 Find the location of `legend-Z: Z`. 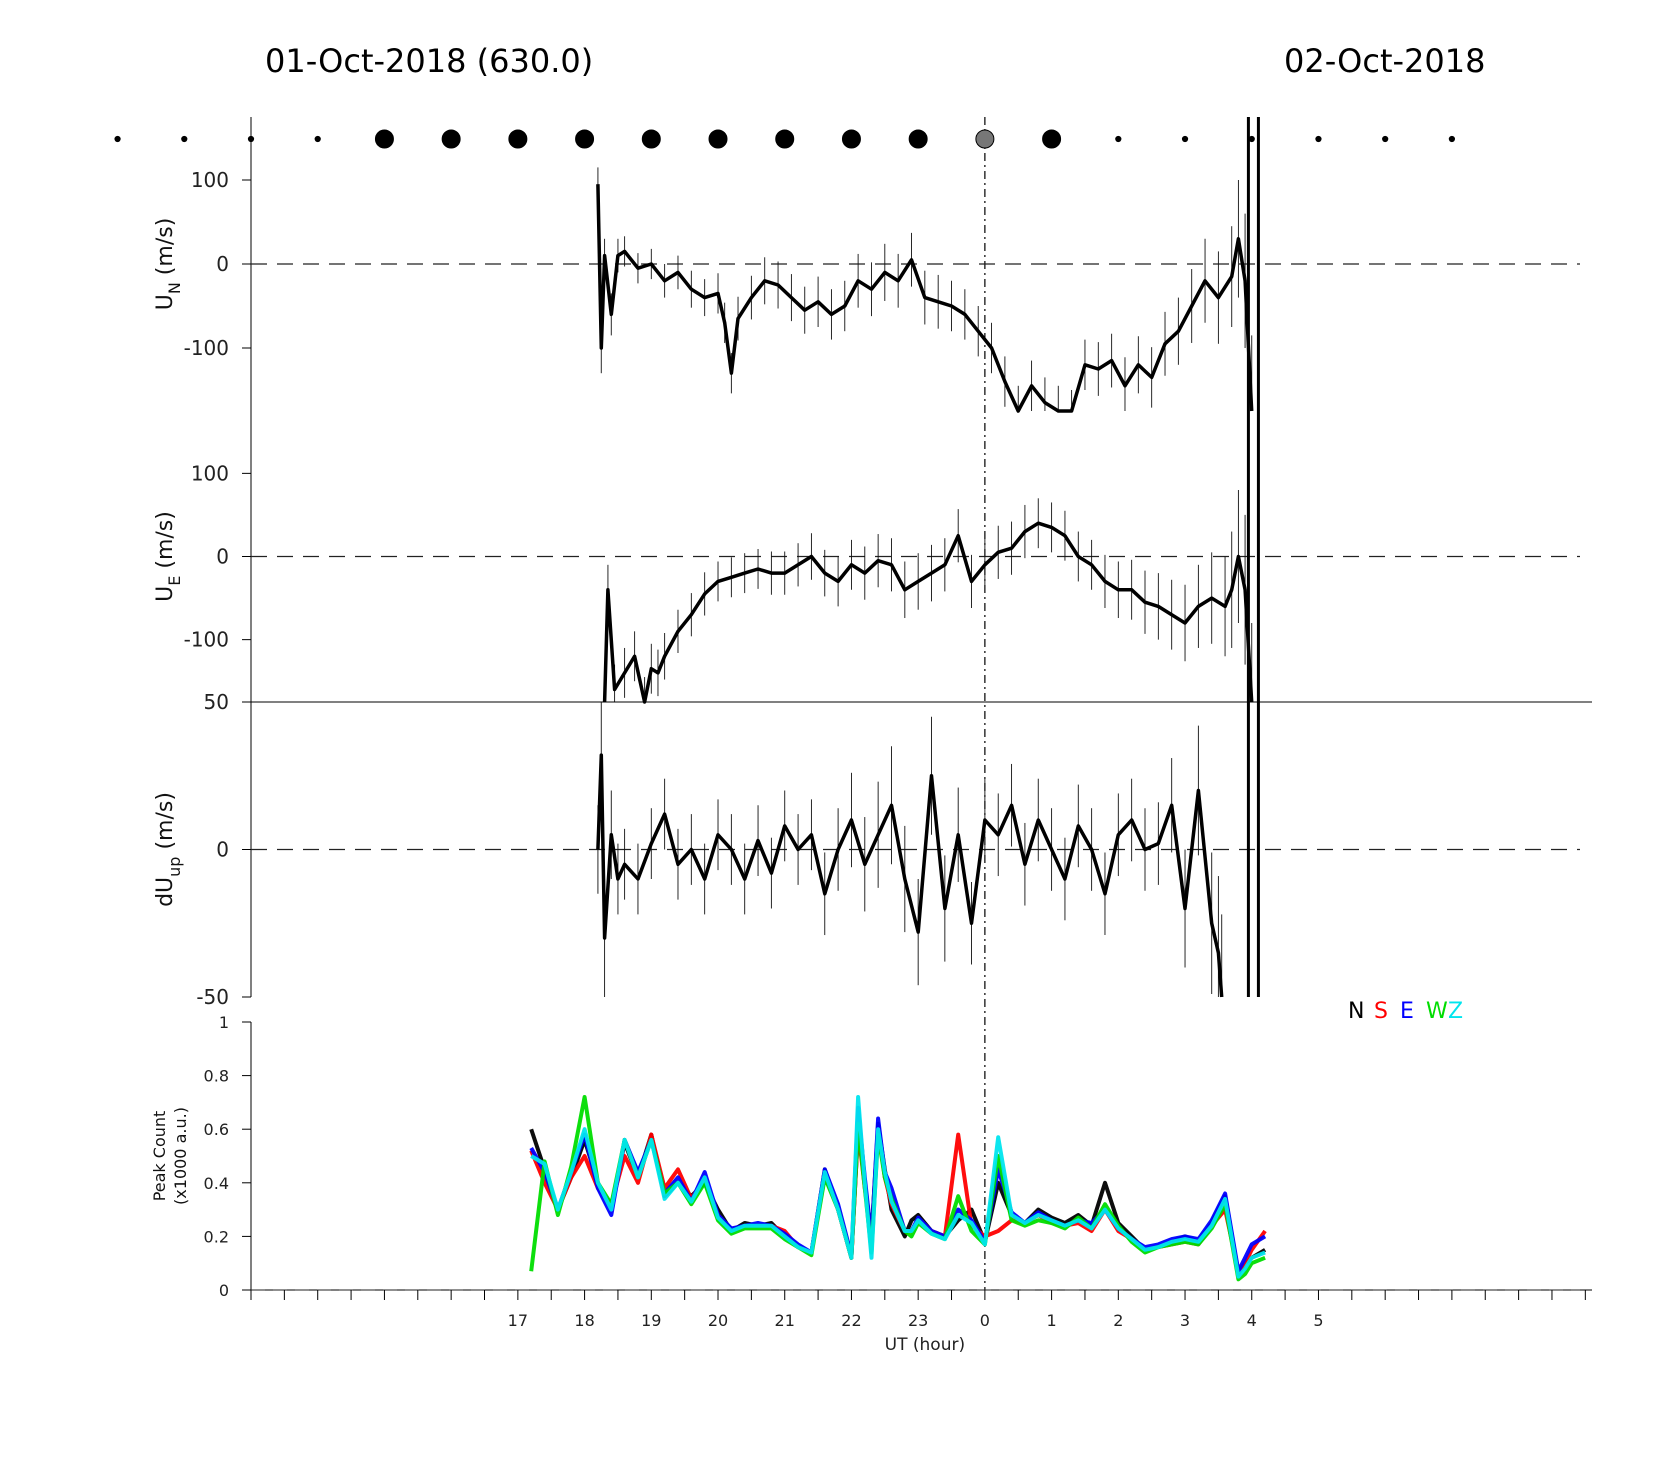

legend-Z: Z is located at coordinates (1455, 1011).